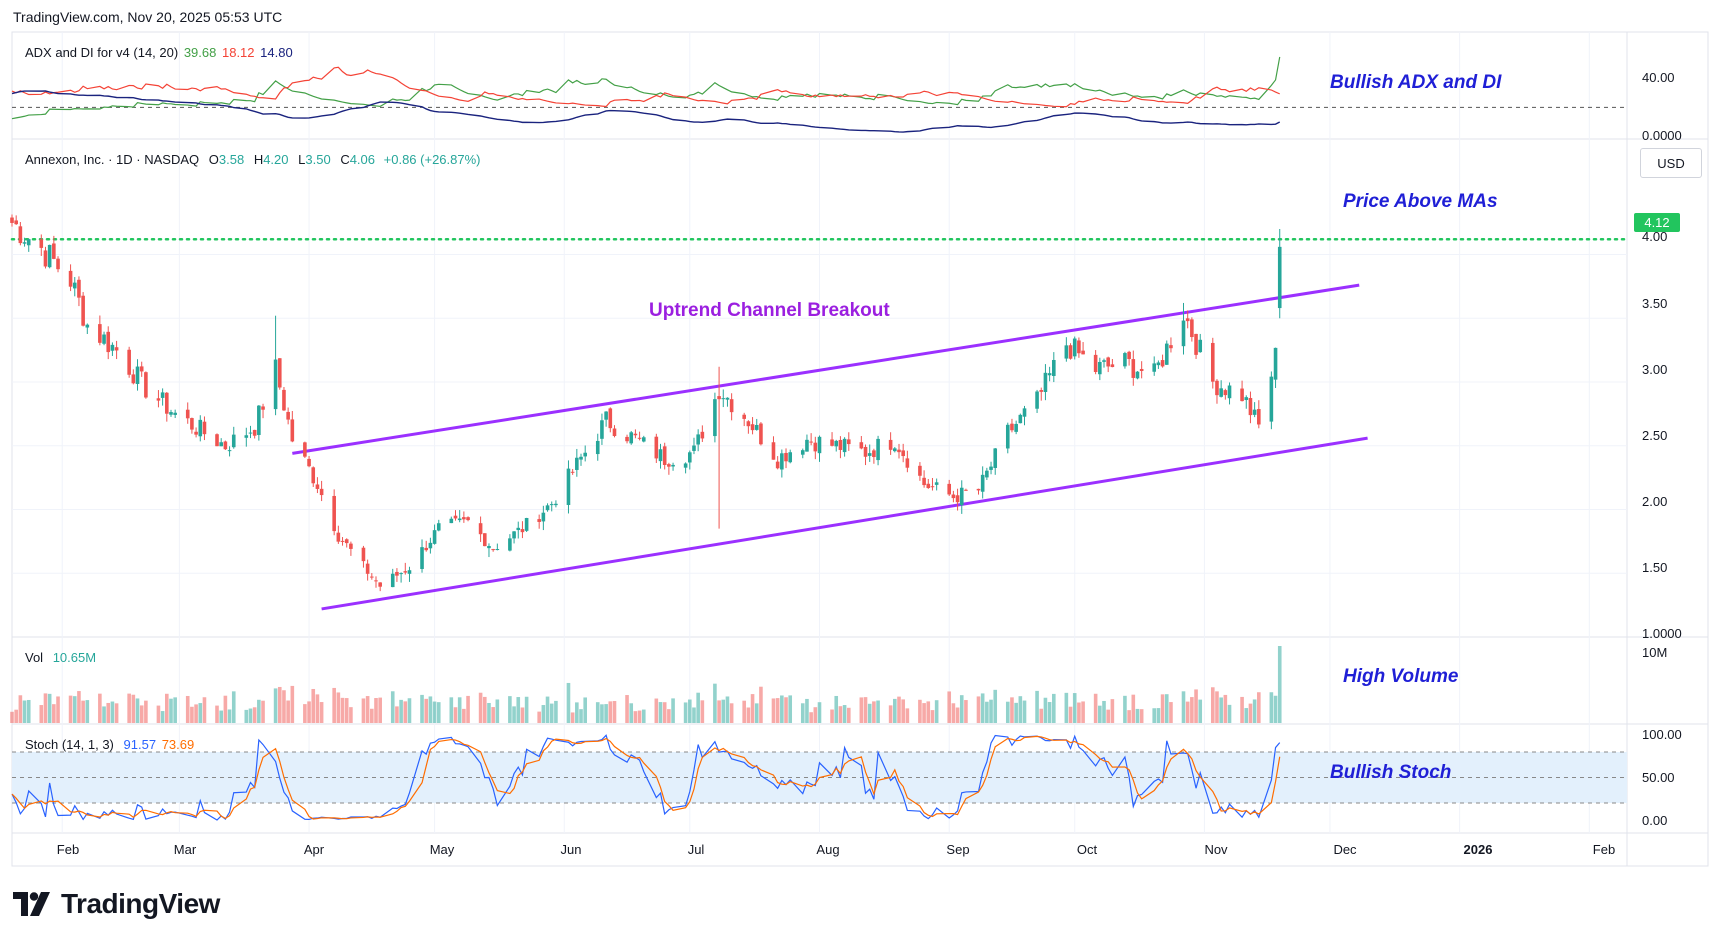 Image resolution: width=1717 pixels, height=937 pixels. Describe the element at coordinates (178, 744) in the screenshot. I see `stoch-d-value: 73.69` at that location.